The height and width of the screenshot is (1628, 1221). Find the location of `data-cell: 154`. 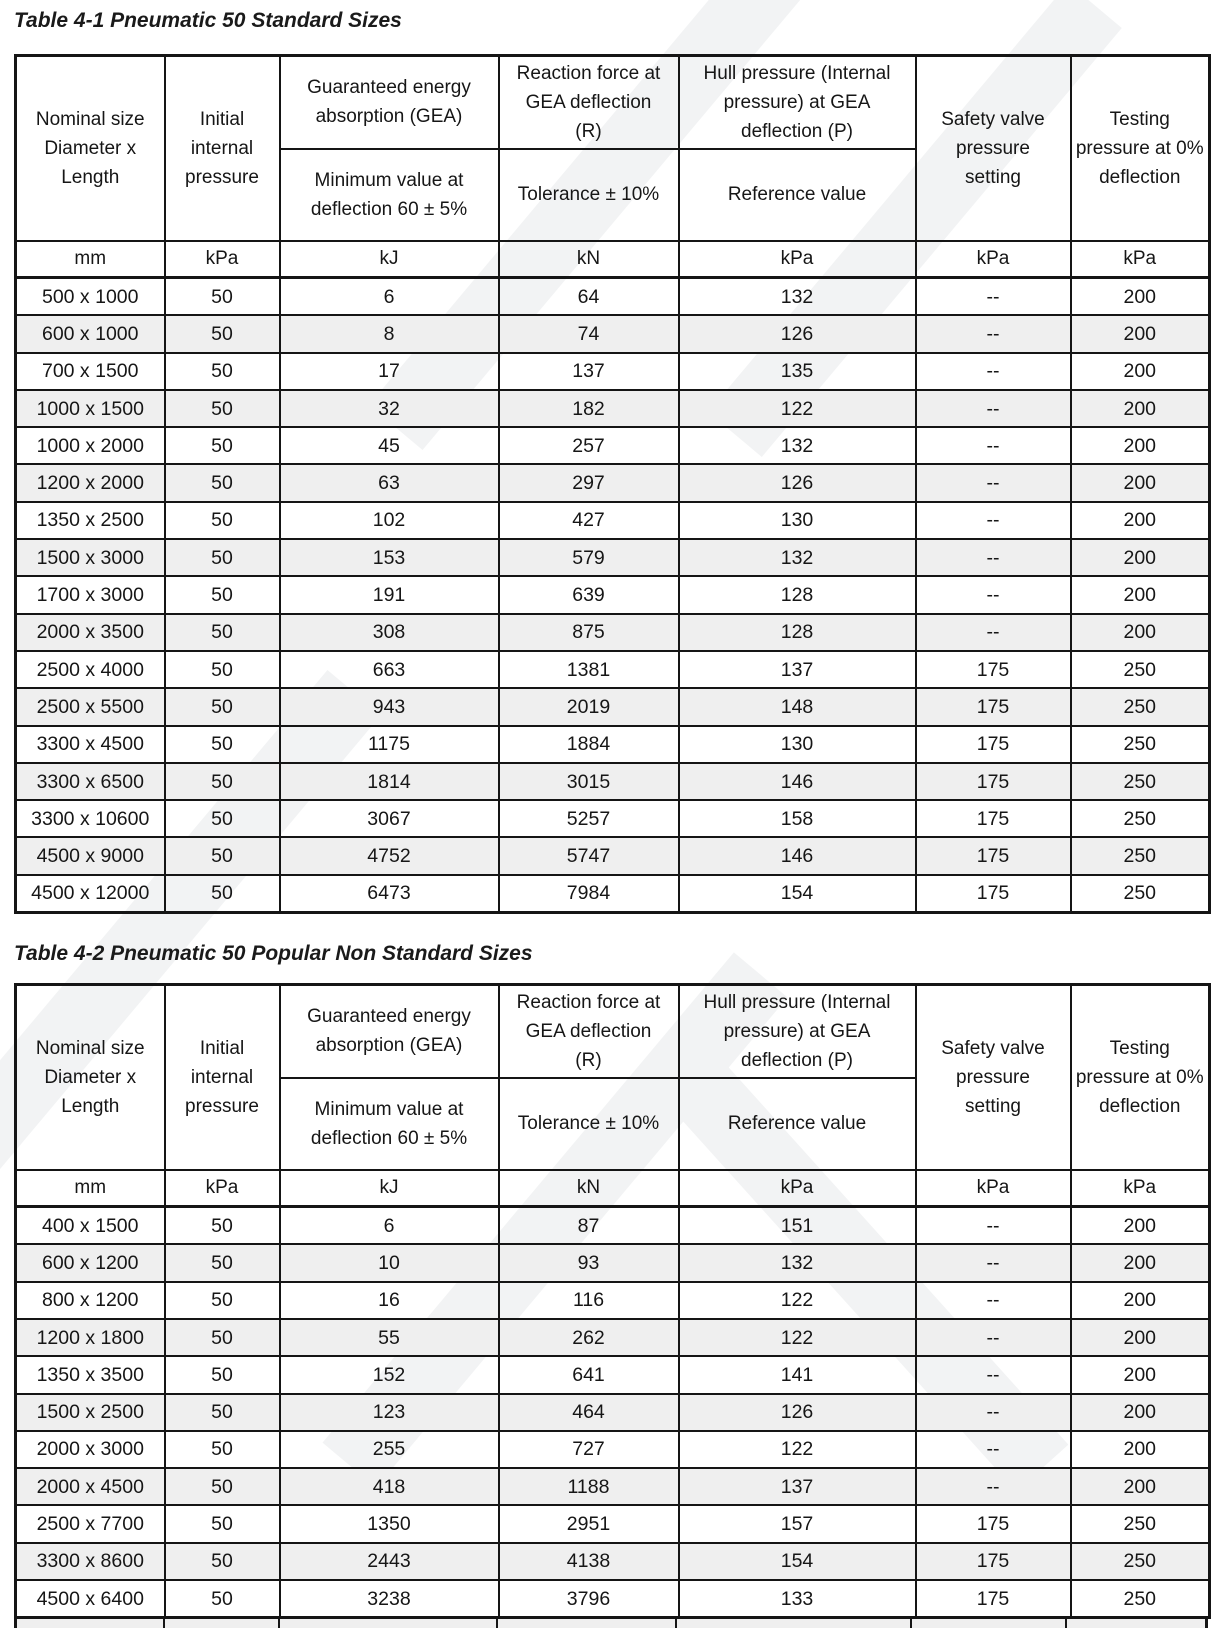

data-cell: 154 is located at coordinates (797, 1561).